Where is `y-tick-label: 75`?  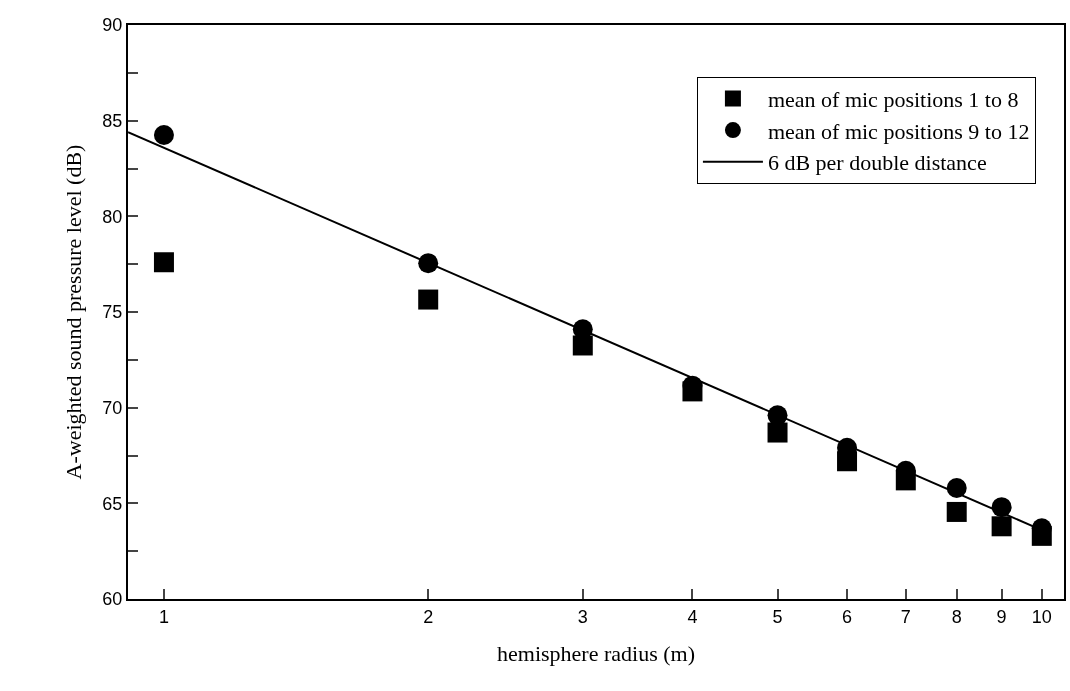
y-tick-label: 75 is located at coordinates (112, 312).